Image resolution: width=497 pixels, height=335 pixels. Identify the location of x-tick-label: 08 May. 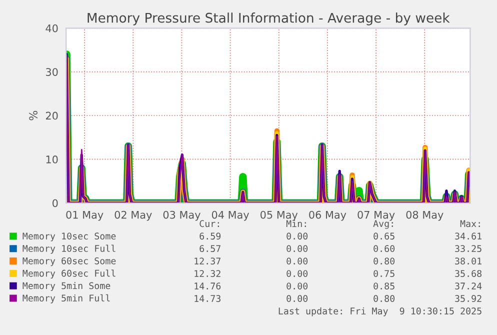
(425, 215).